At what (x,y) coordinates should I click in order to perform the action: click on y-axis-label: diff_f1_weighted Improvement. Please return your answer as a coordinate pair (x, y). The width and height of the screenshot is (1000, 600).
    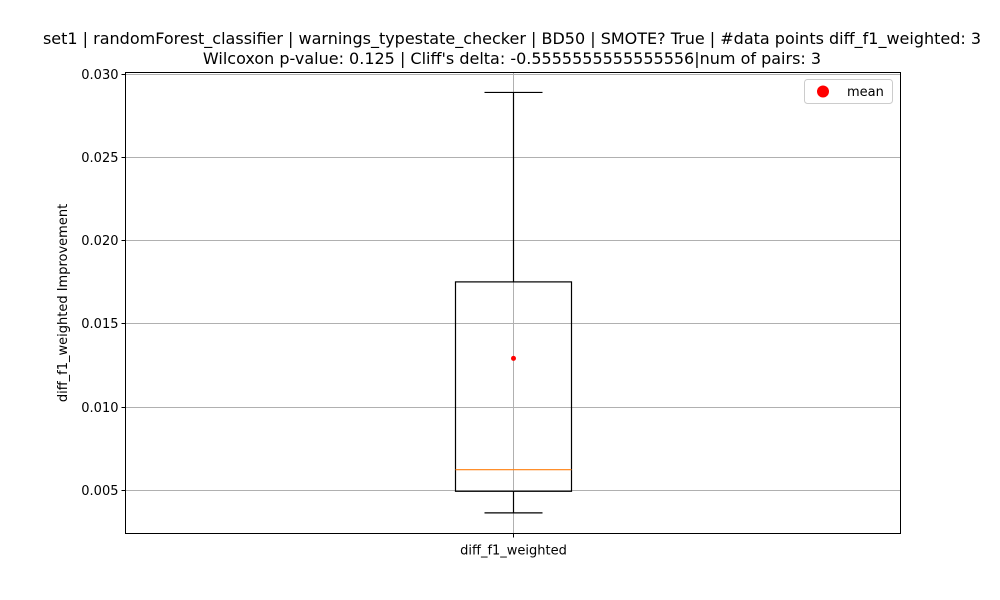
    Looking at the image, I should click on (63, 303).